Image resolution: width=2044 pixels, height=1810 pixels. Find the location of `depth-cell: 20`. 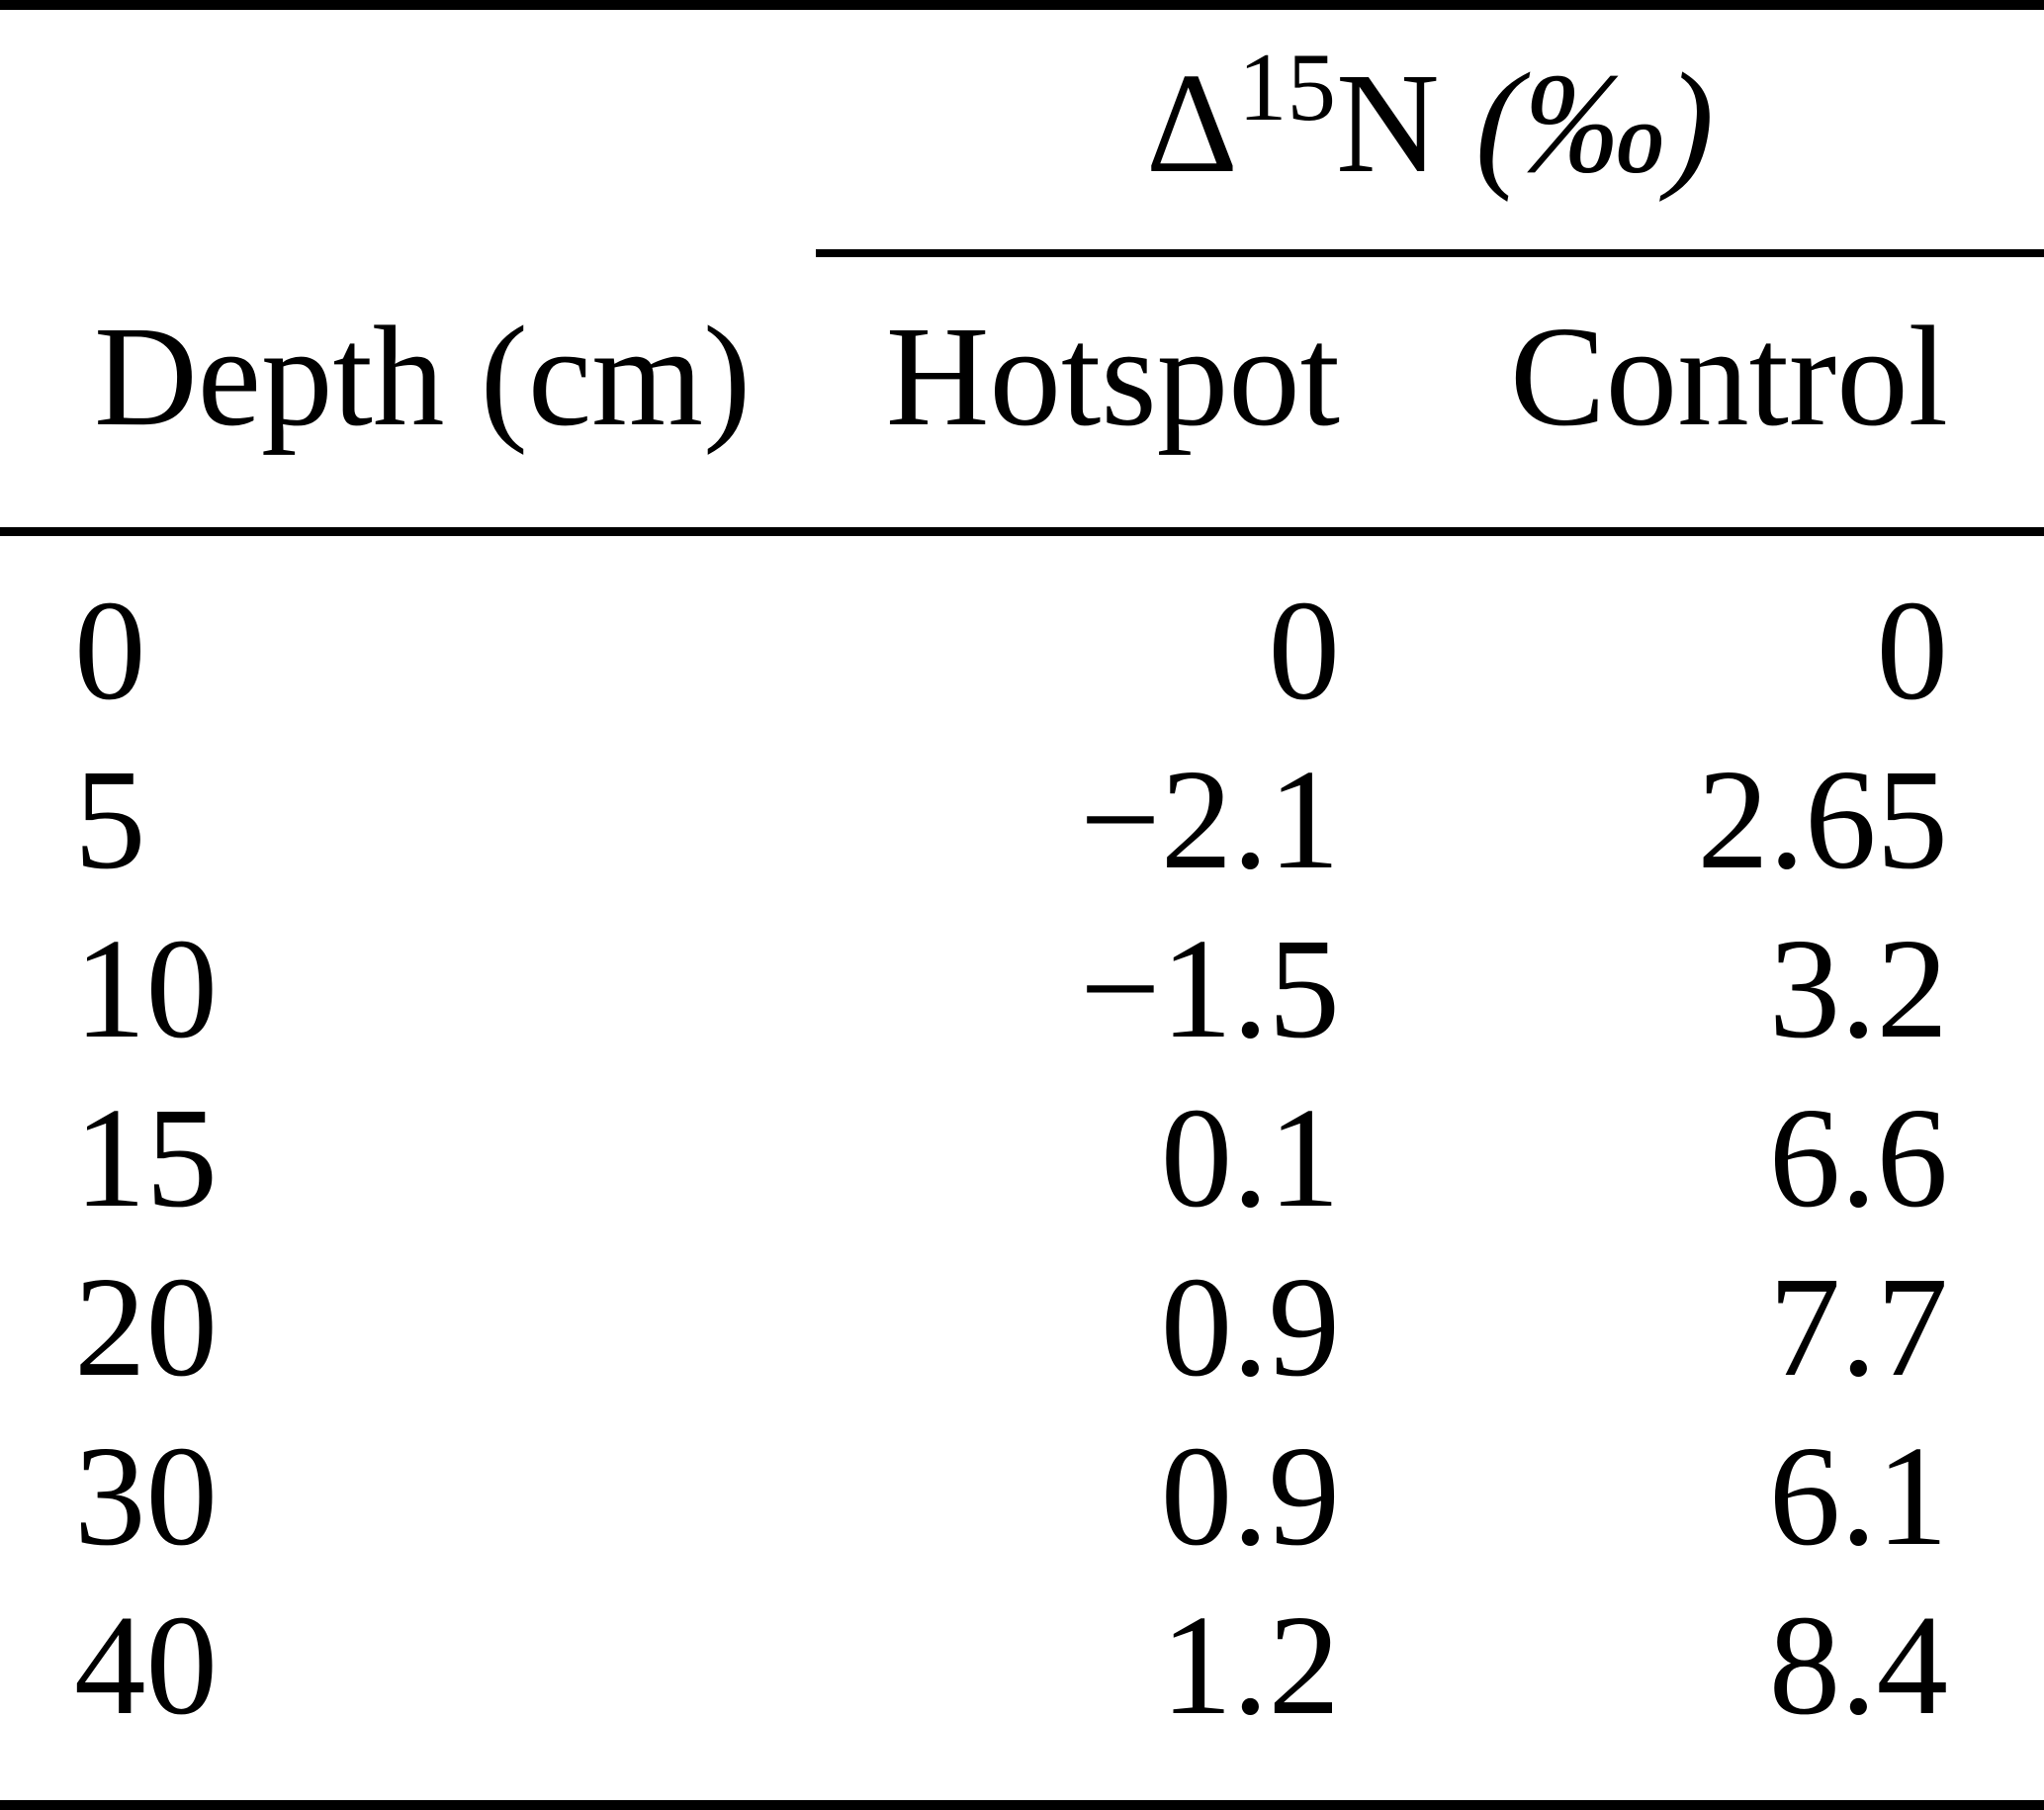

depth-cell: 20 is located at coordinates (146, 1327).